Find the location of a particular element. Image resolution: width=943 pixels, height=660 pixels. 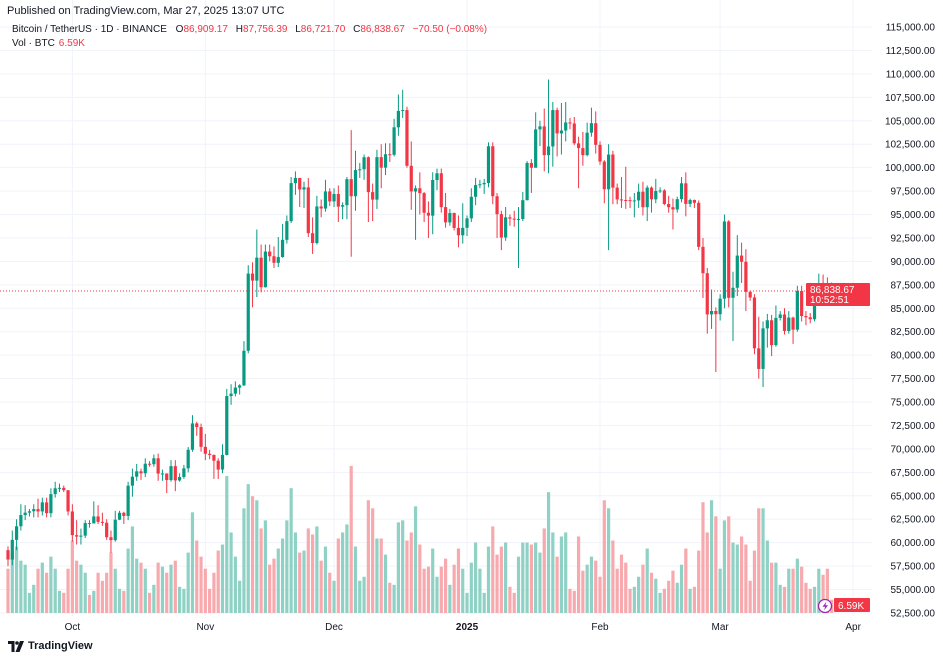

price-tick-label: 60,000.00 is located at coordinates (913, 543).